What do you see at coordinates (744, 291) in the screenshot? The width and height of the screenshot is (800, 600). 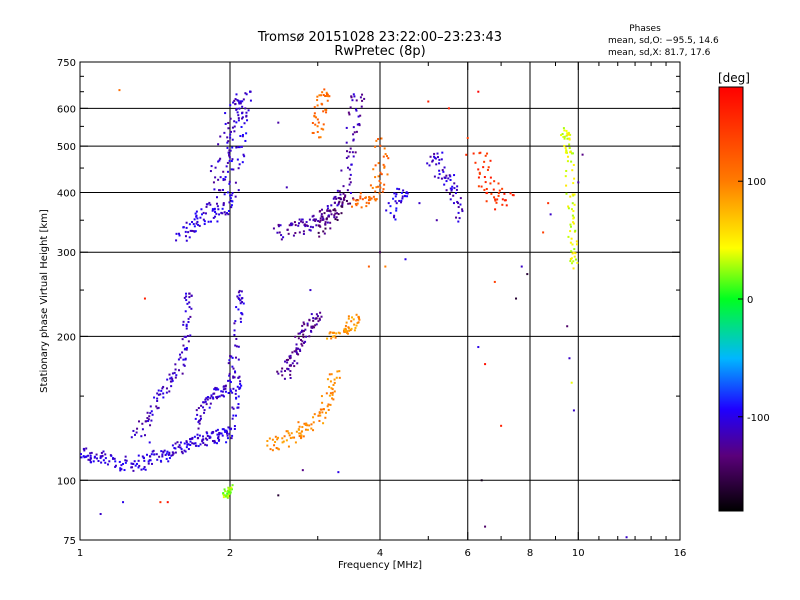 I see `colorbar: [deg] 100 0 -100` at bounding box center [744, 291].